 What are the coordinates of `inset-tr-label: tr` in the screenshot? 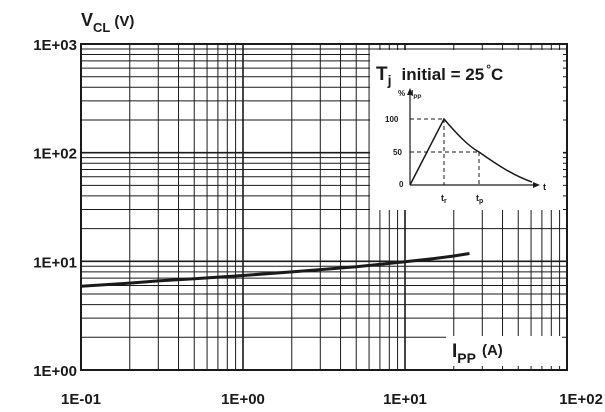 It's located at (444, 199).